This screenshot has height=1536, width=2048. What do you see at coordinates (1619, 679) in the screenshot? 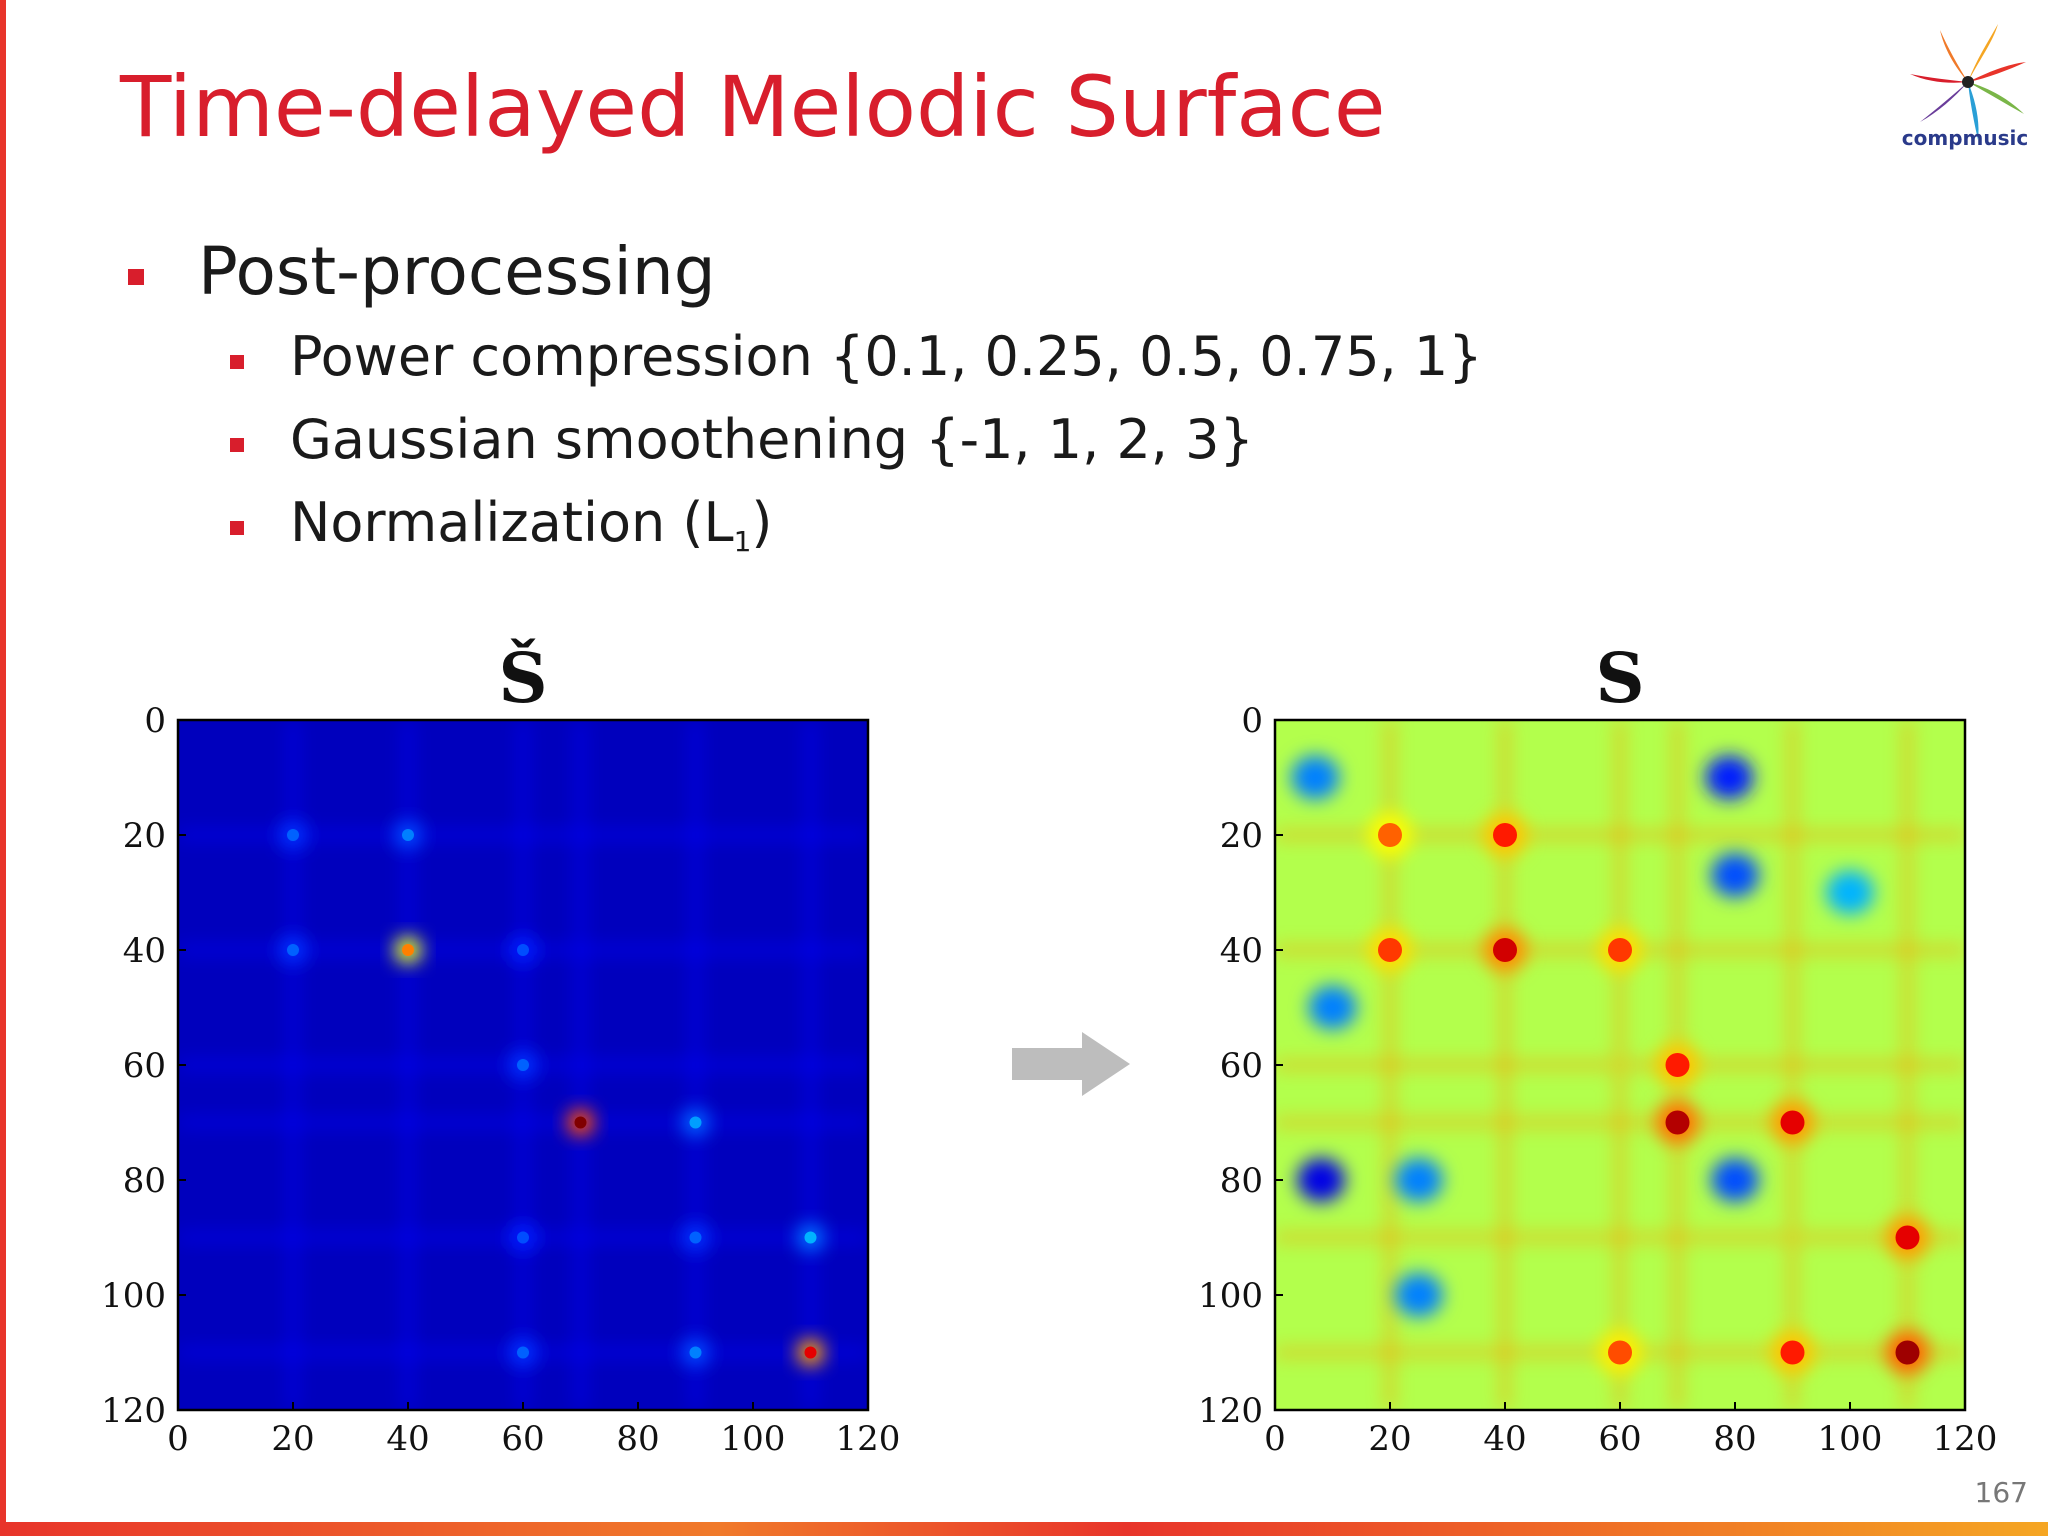
I see `chart-title: S` at bounding box center [1619, 679].